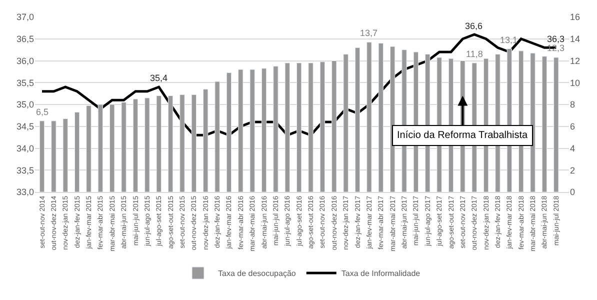  I want to click on y2-tick-label: 4, so click(573, 148).